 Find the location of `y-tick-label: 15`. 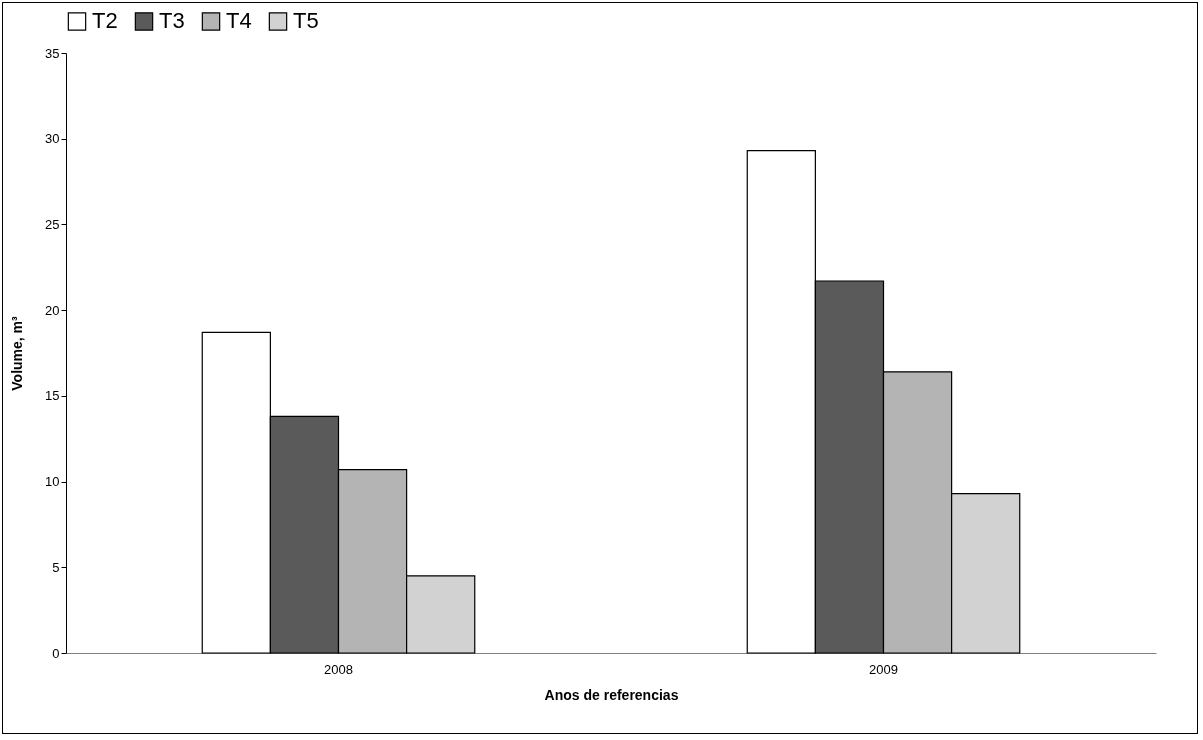

y-tick-label: 15 is located at coordinates (52, 396).